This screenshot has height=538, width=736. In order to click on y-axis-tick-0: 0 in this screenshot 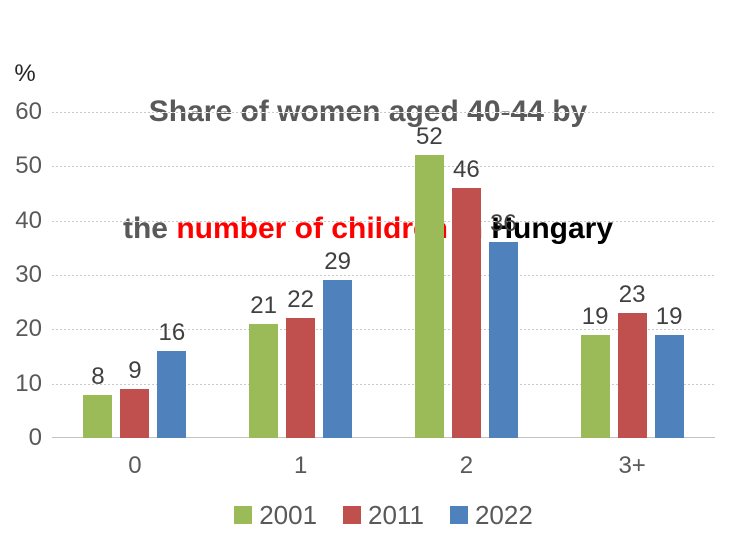, I will do `click(35, 437)`.